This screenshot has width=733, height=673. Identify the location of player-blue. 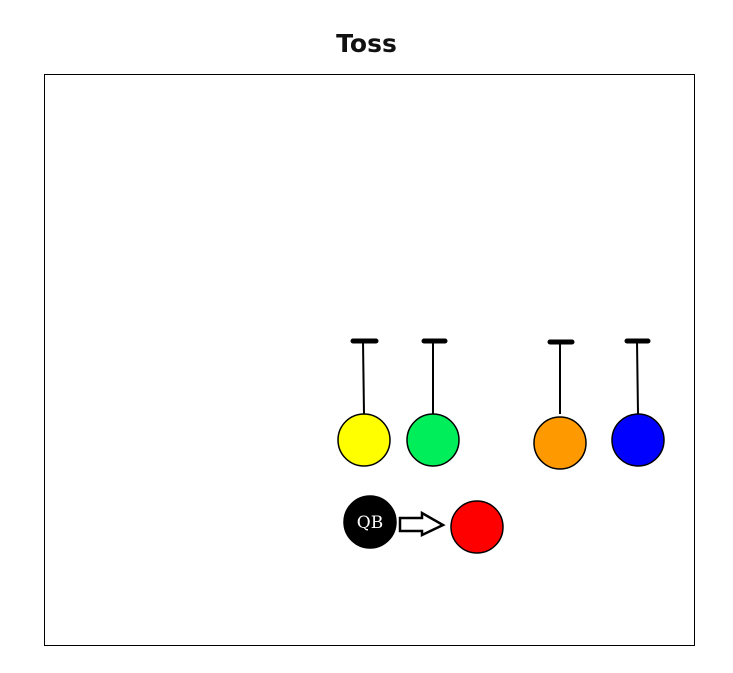
(638, 440).